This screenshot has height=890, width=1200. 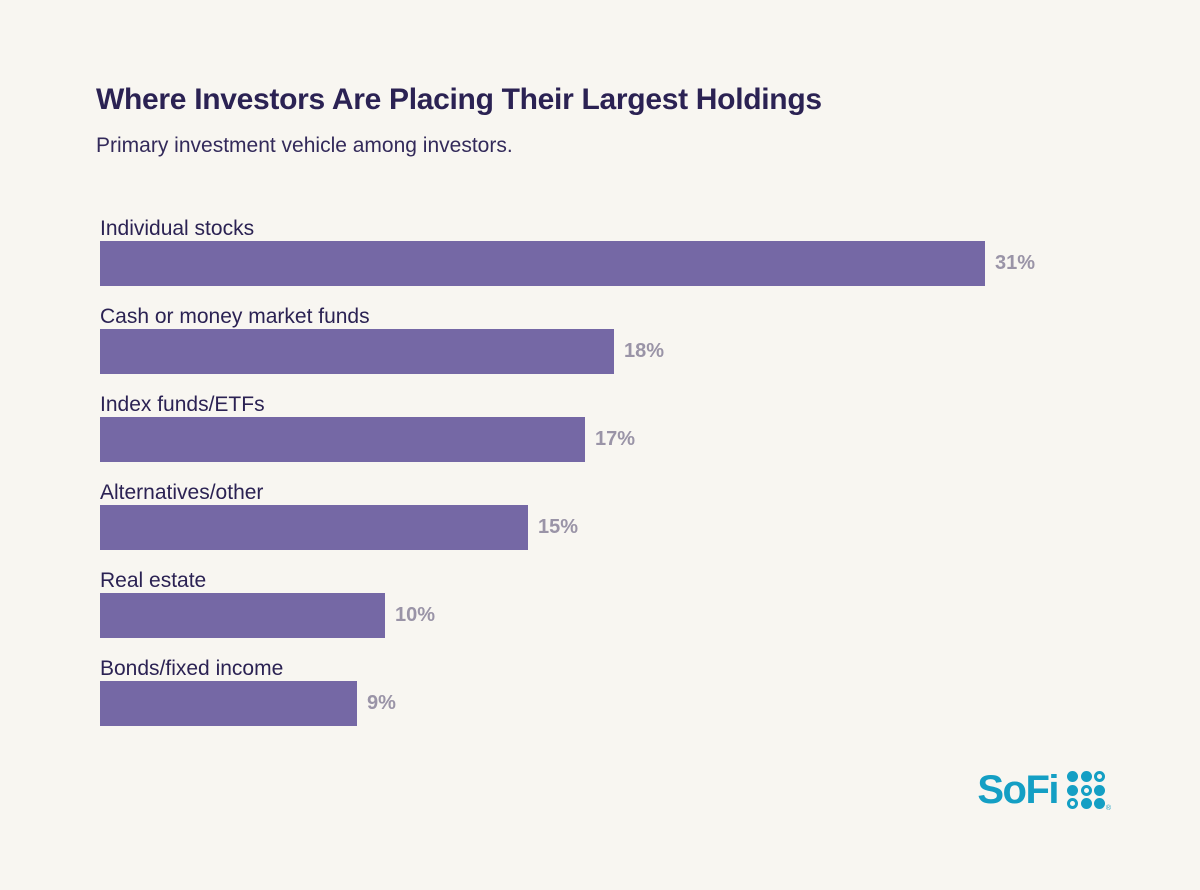 I want to click on bar-row: Individual stocks 31%, so click(x=600, y=251).